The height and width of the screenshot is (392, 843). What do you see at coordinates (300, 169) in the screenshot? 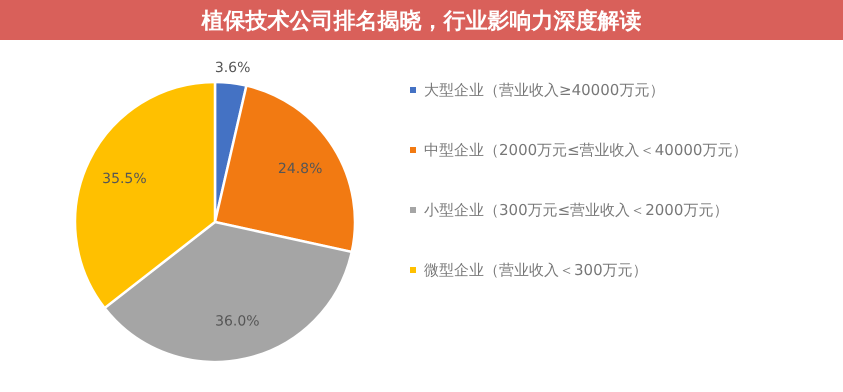
I see `data-label: 24.8%` at bounding box center [300, 169].